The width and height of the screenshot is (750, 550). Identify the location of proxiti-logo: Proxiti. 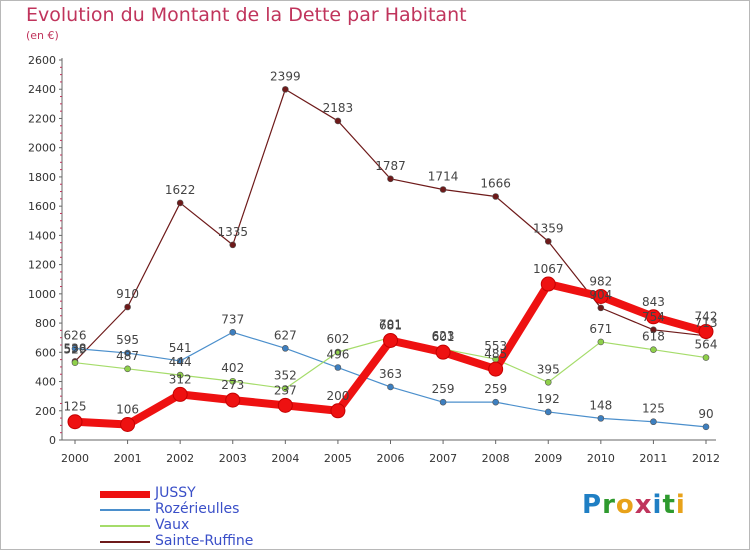
(634, 505).